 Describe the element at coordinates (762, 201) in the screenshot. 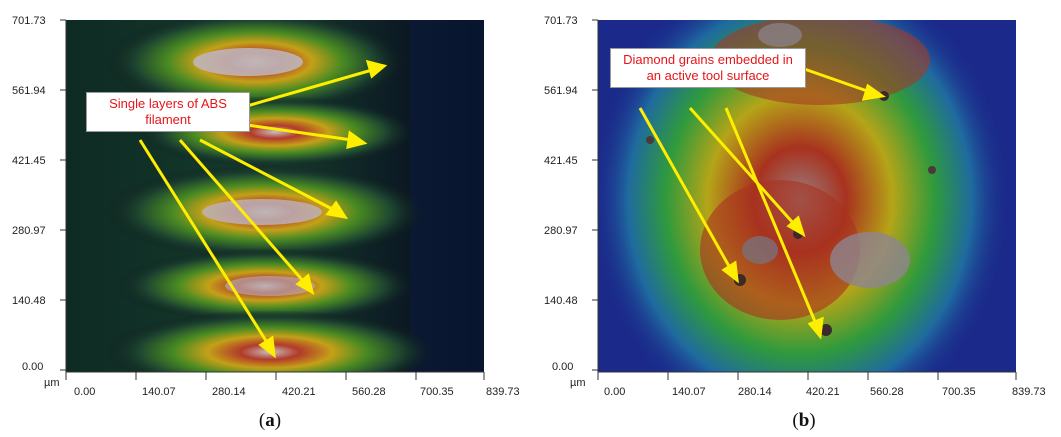

I see `annotation-arrows-b` at that location.